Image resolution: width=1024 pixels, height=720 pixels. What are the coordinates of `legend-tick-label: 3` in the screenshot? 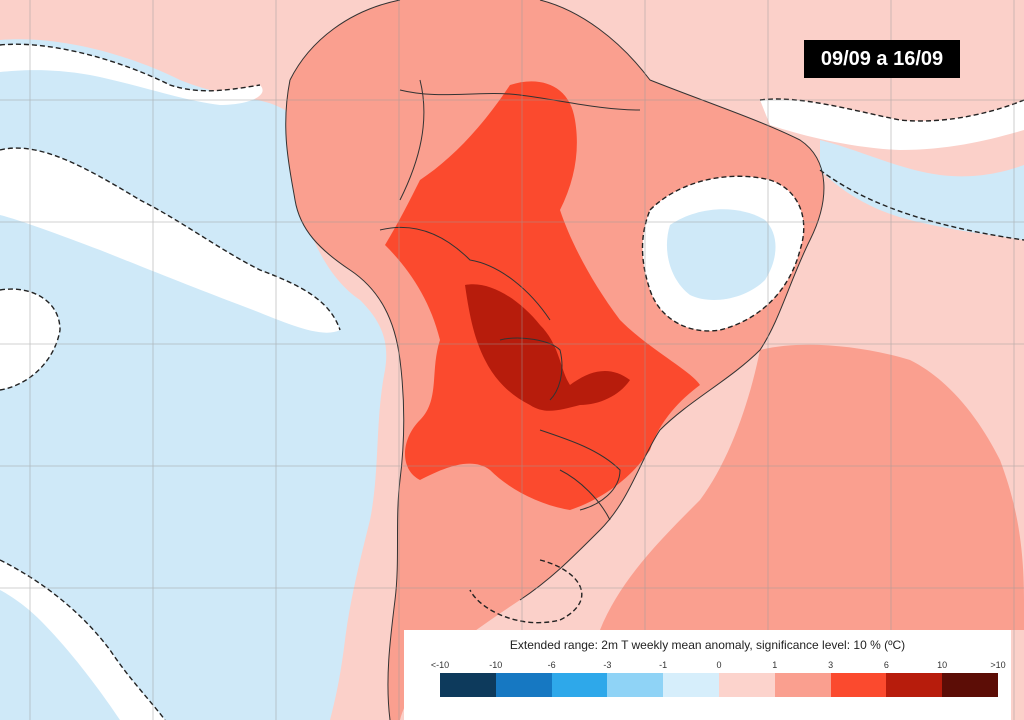 It's located at (831, 665).